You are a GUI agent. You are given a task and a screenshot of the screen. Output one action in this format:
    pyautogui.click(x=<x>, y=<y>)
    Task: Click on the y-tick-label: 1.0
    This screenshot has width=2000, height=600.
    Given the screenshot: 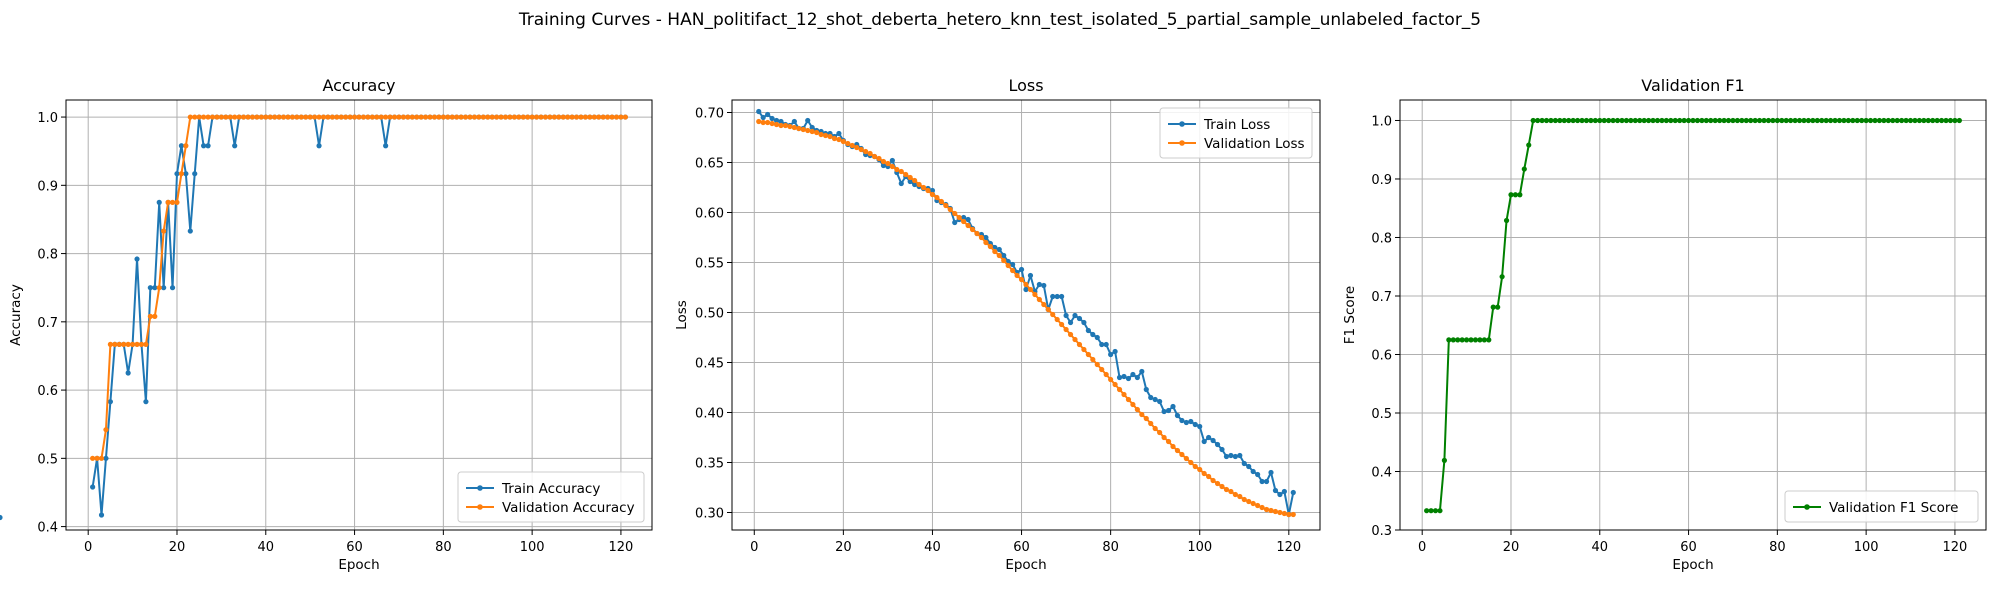 What is the action you would take?
    pyautogui.click(x=1381, y=121)
    